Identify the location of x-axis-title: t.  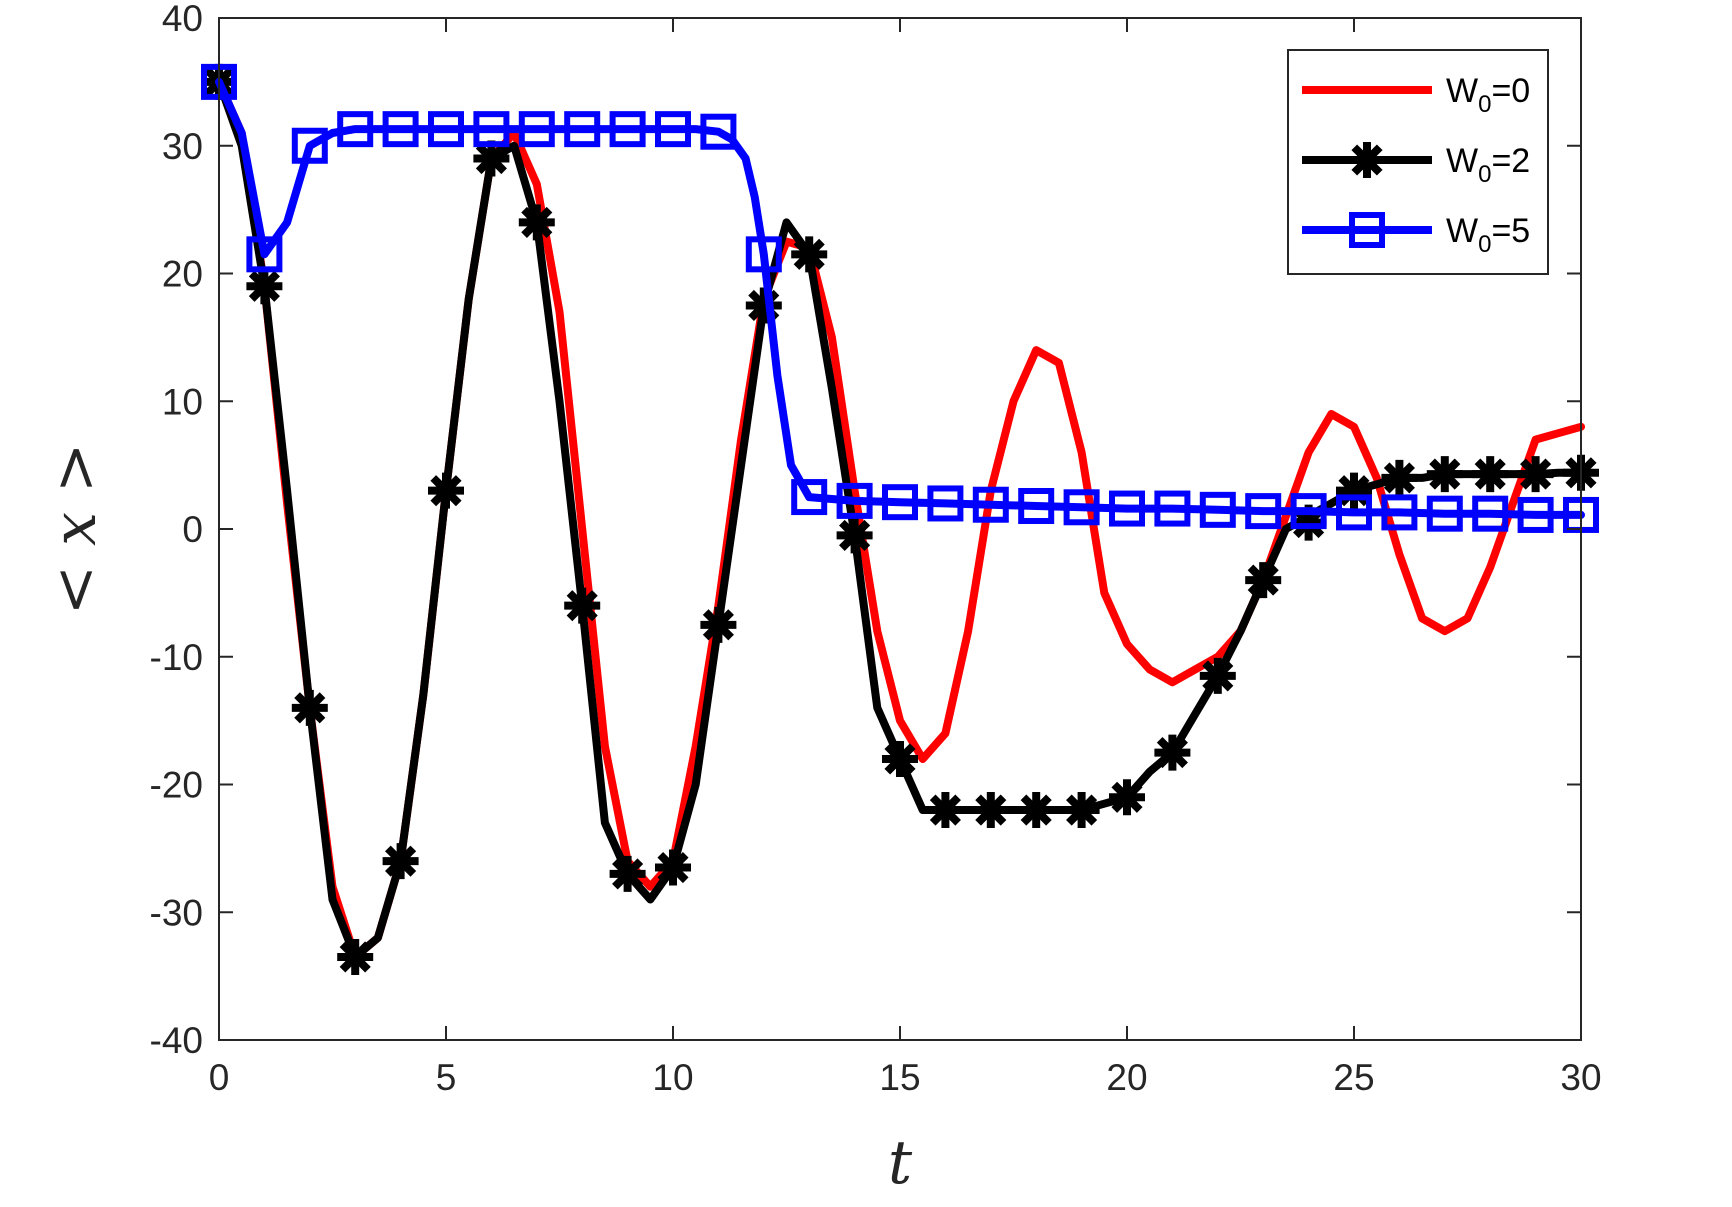
(900, 1163).